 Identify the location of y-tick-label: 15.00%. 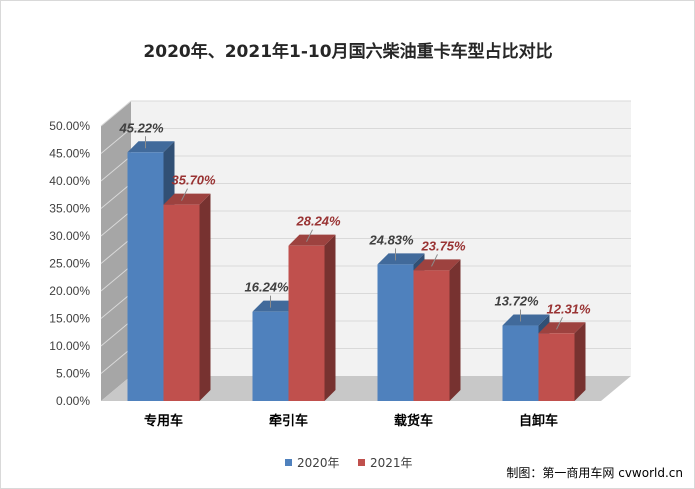
(69, 319).